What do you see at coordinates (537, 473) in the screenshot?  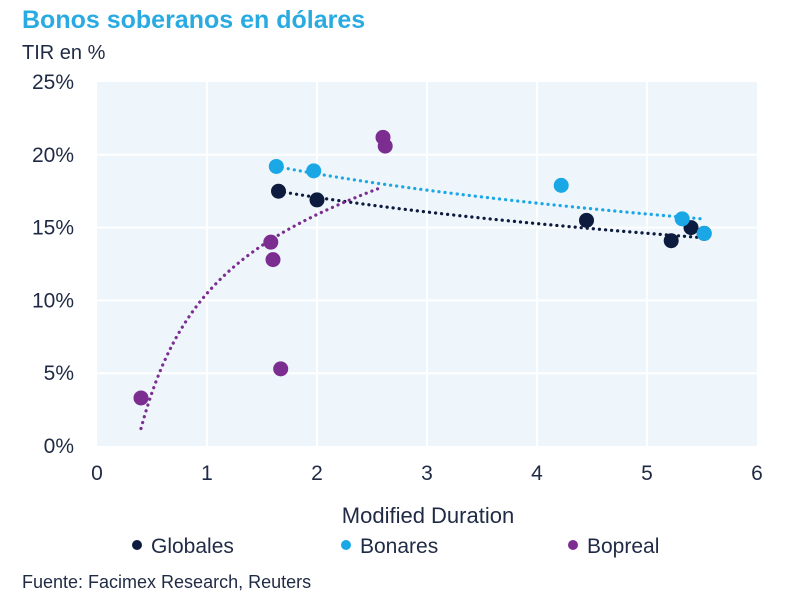 I see `x-tick-label: 4` at bounding box center [537, 473].